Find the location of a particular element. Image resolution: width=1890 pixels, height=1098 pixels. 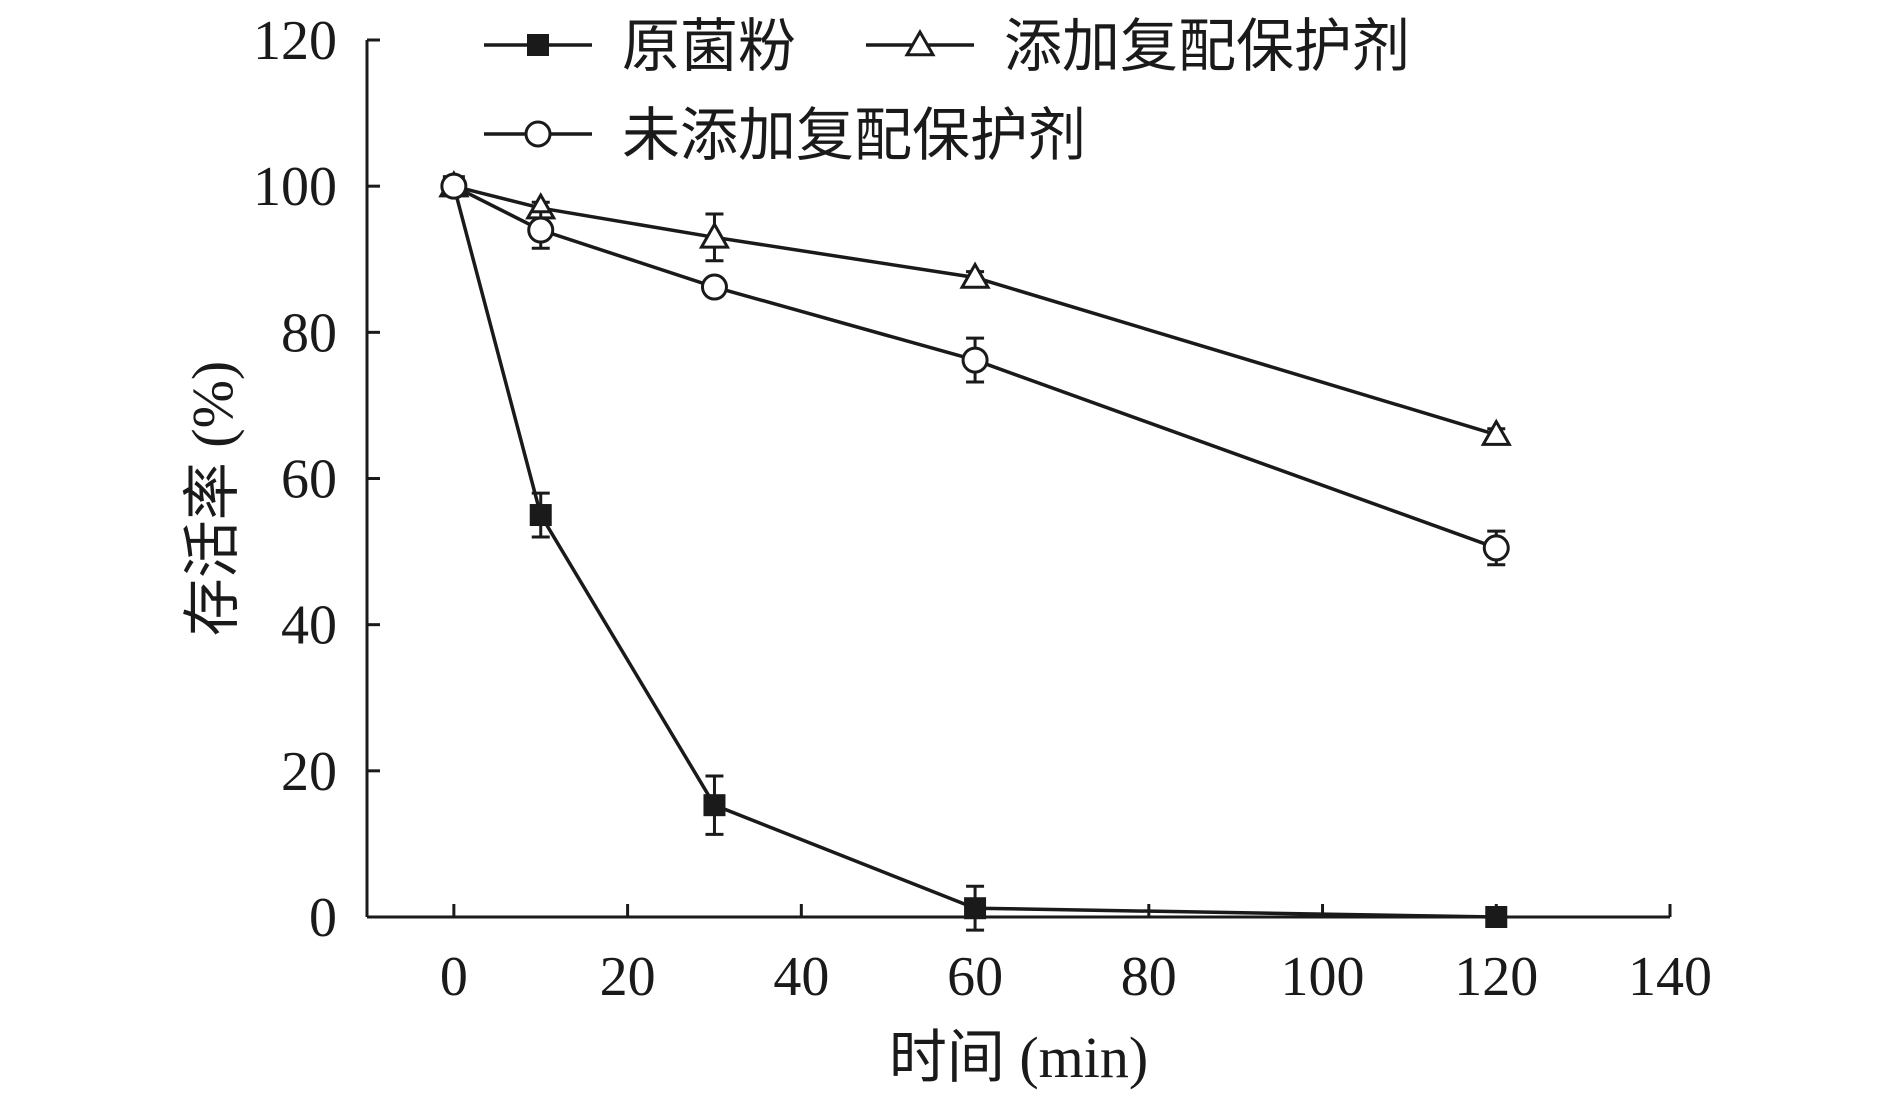

legend-item: 添加复配保护剂 is located at coordinates (1138, 46).